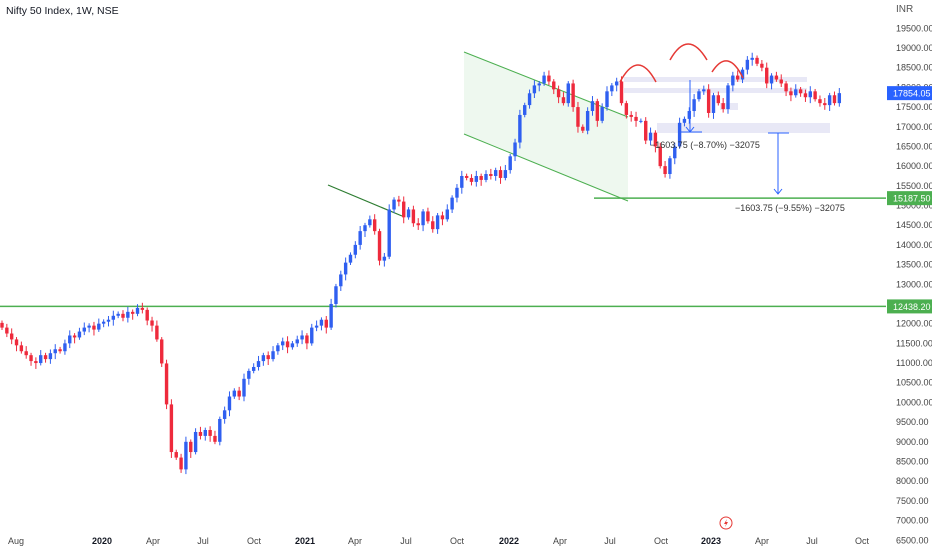 This screenshot has width=932, height=550. What do you see at coordinates (305, 541) in the screenshot?
I see `x-tick-label: 2021` at bounding box center [305, 541].